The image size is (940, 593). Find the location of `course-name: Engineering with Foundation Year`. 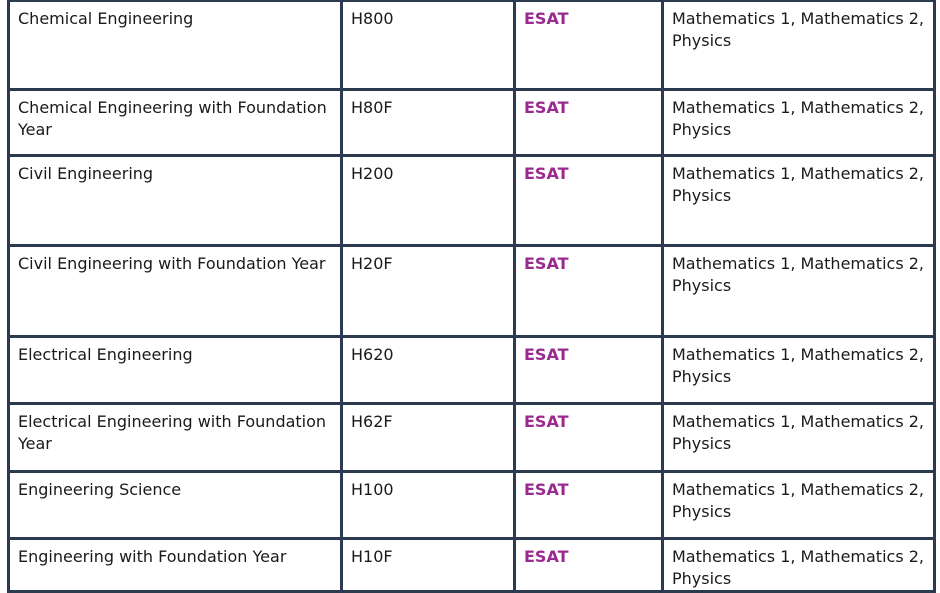

course-name: Engineering with Foundation Year is located at coordinates (175, 565).